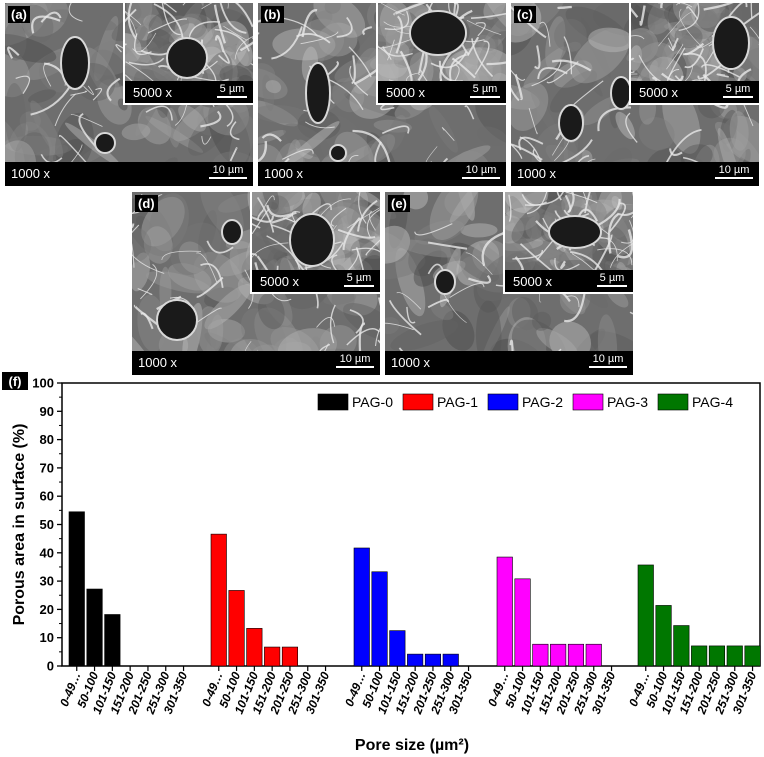  Describe the element at coordinates (43, 383) in the screenshot. I see `y-tick-label: 100` at that location.